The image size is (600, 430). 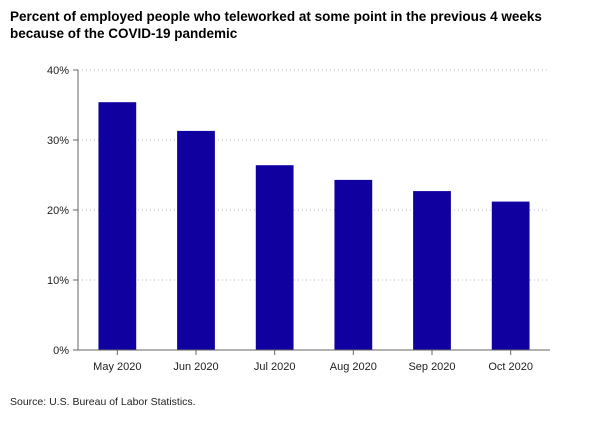 I want to click on y-tick-label: 20%, so click(x=58, y=211).